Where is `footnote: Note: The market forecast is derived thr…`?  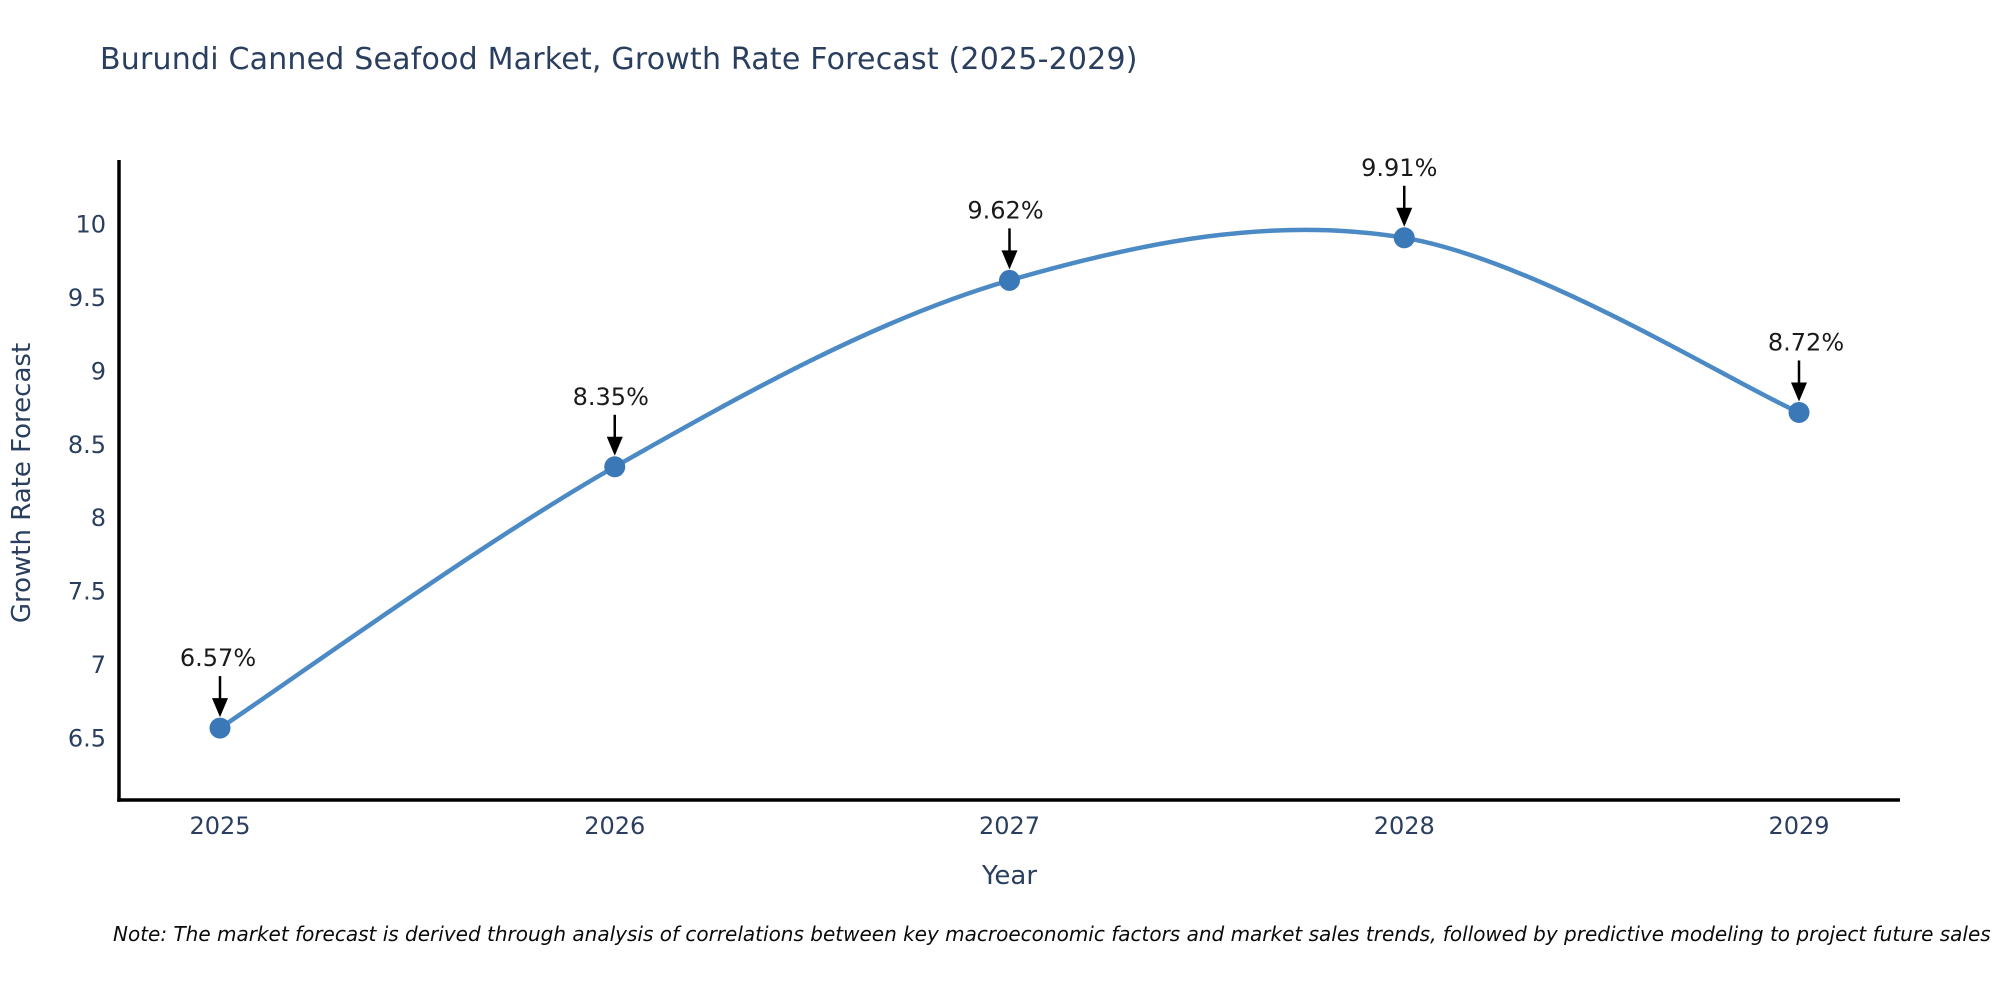 footnote: Note: The market forecast is derived thr… is located at coordinates (1052, 934).